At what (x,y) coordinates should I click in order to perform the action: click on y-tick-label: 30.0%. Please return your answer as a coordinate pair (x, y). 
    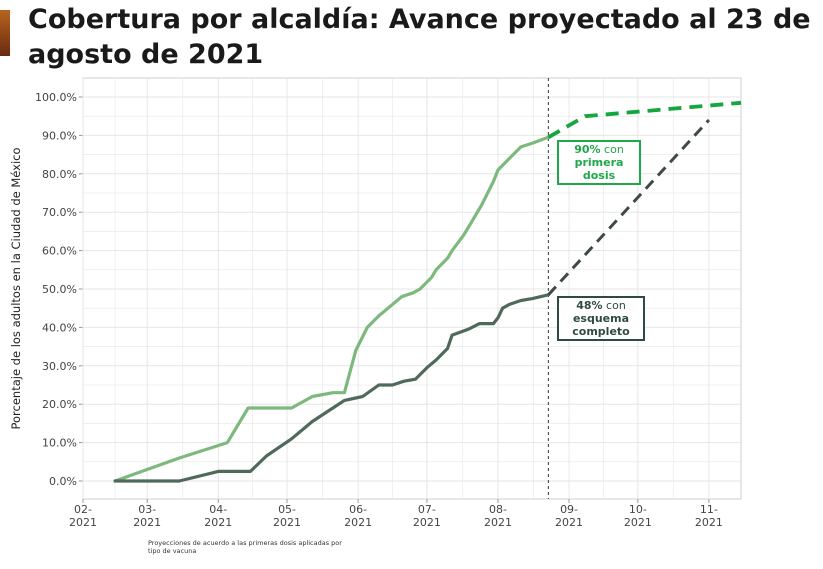
    Looking at the image, I should click on (59, 366).